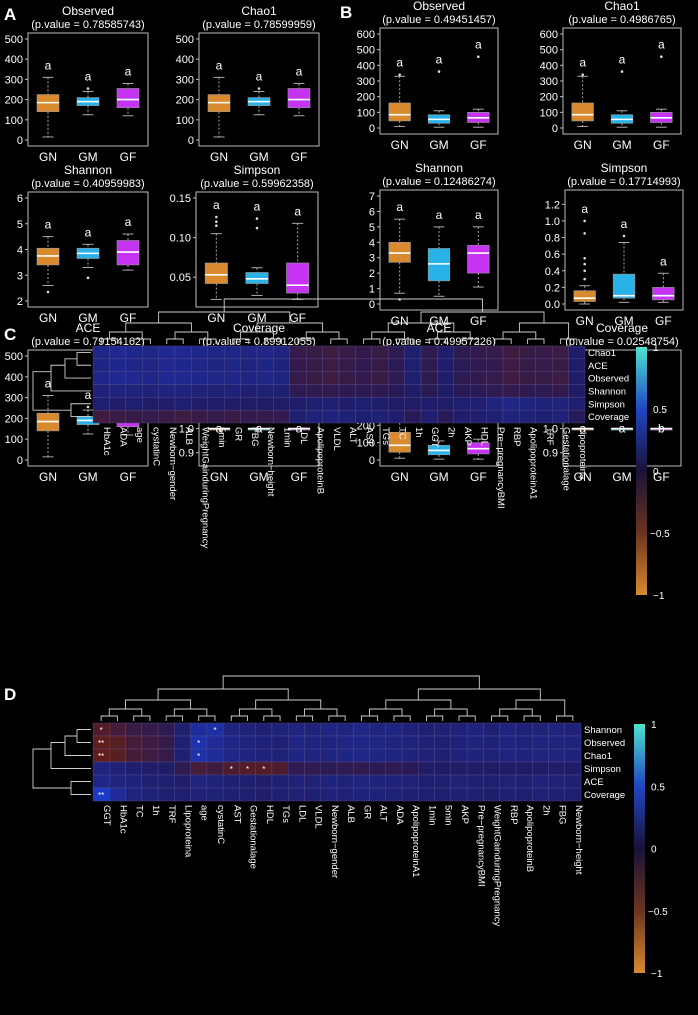 This screenshot has height=1015, width=698. Describe the element at coordinates (299, 477) in the screenshot. I see `x-tick-label: GF` at that location.